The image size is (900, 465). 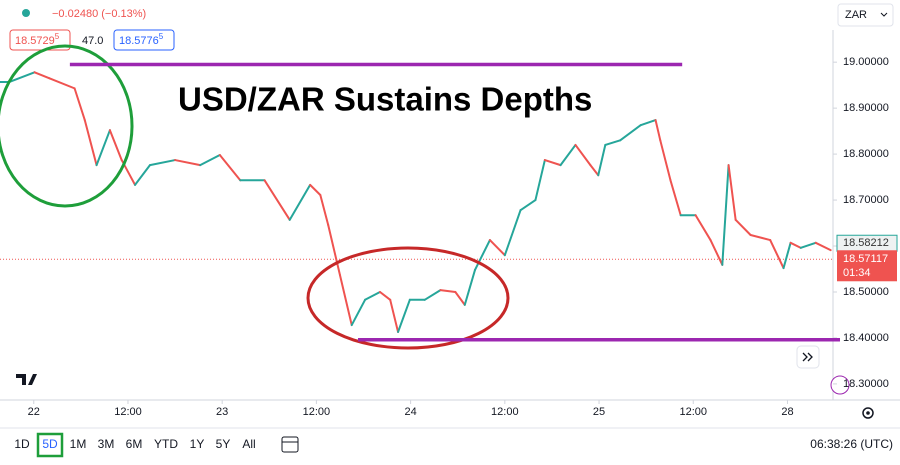 What do you see at coordinates (139, 41) in the screenshot?
I see `ask-main: 18.5776` at bounding box center [139, 41].